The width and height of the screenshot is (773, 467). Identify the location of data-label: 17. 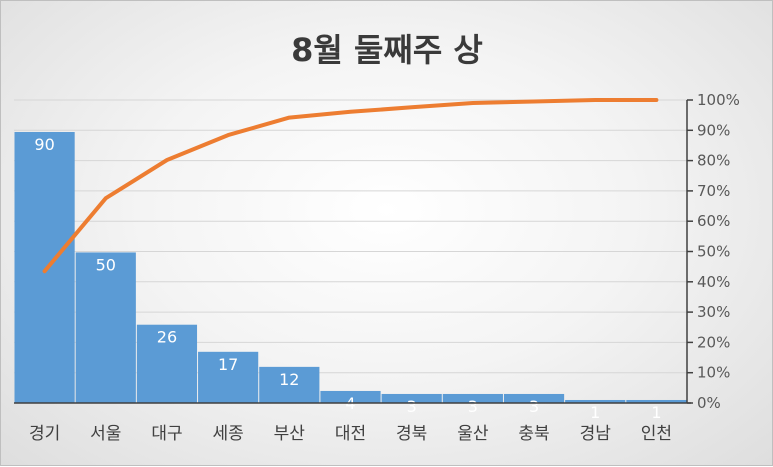
(228, 364).